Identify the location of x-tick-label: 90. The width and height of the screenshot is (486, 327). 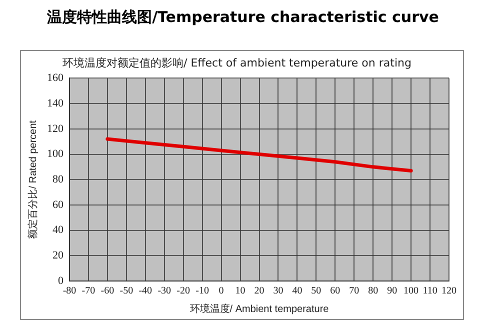
(392, 291).